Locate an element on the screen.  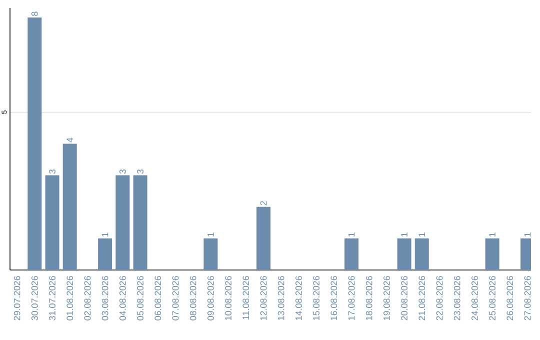
x-tick-label: 26.08.2026 is located at coordinates (510, 298).